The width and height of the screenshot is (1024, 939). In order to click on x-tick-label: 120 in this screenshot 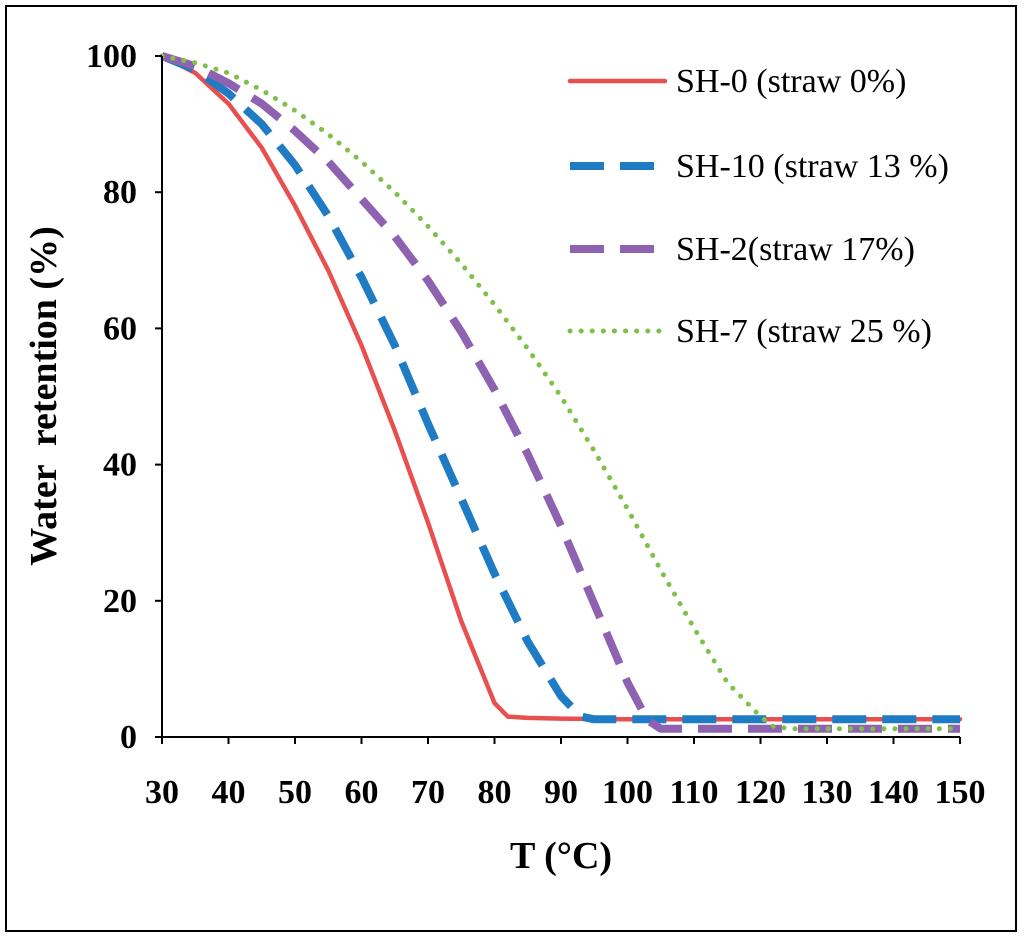, I will do `click(760, 792)`.